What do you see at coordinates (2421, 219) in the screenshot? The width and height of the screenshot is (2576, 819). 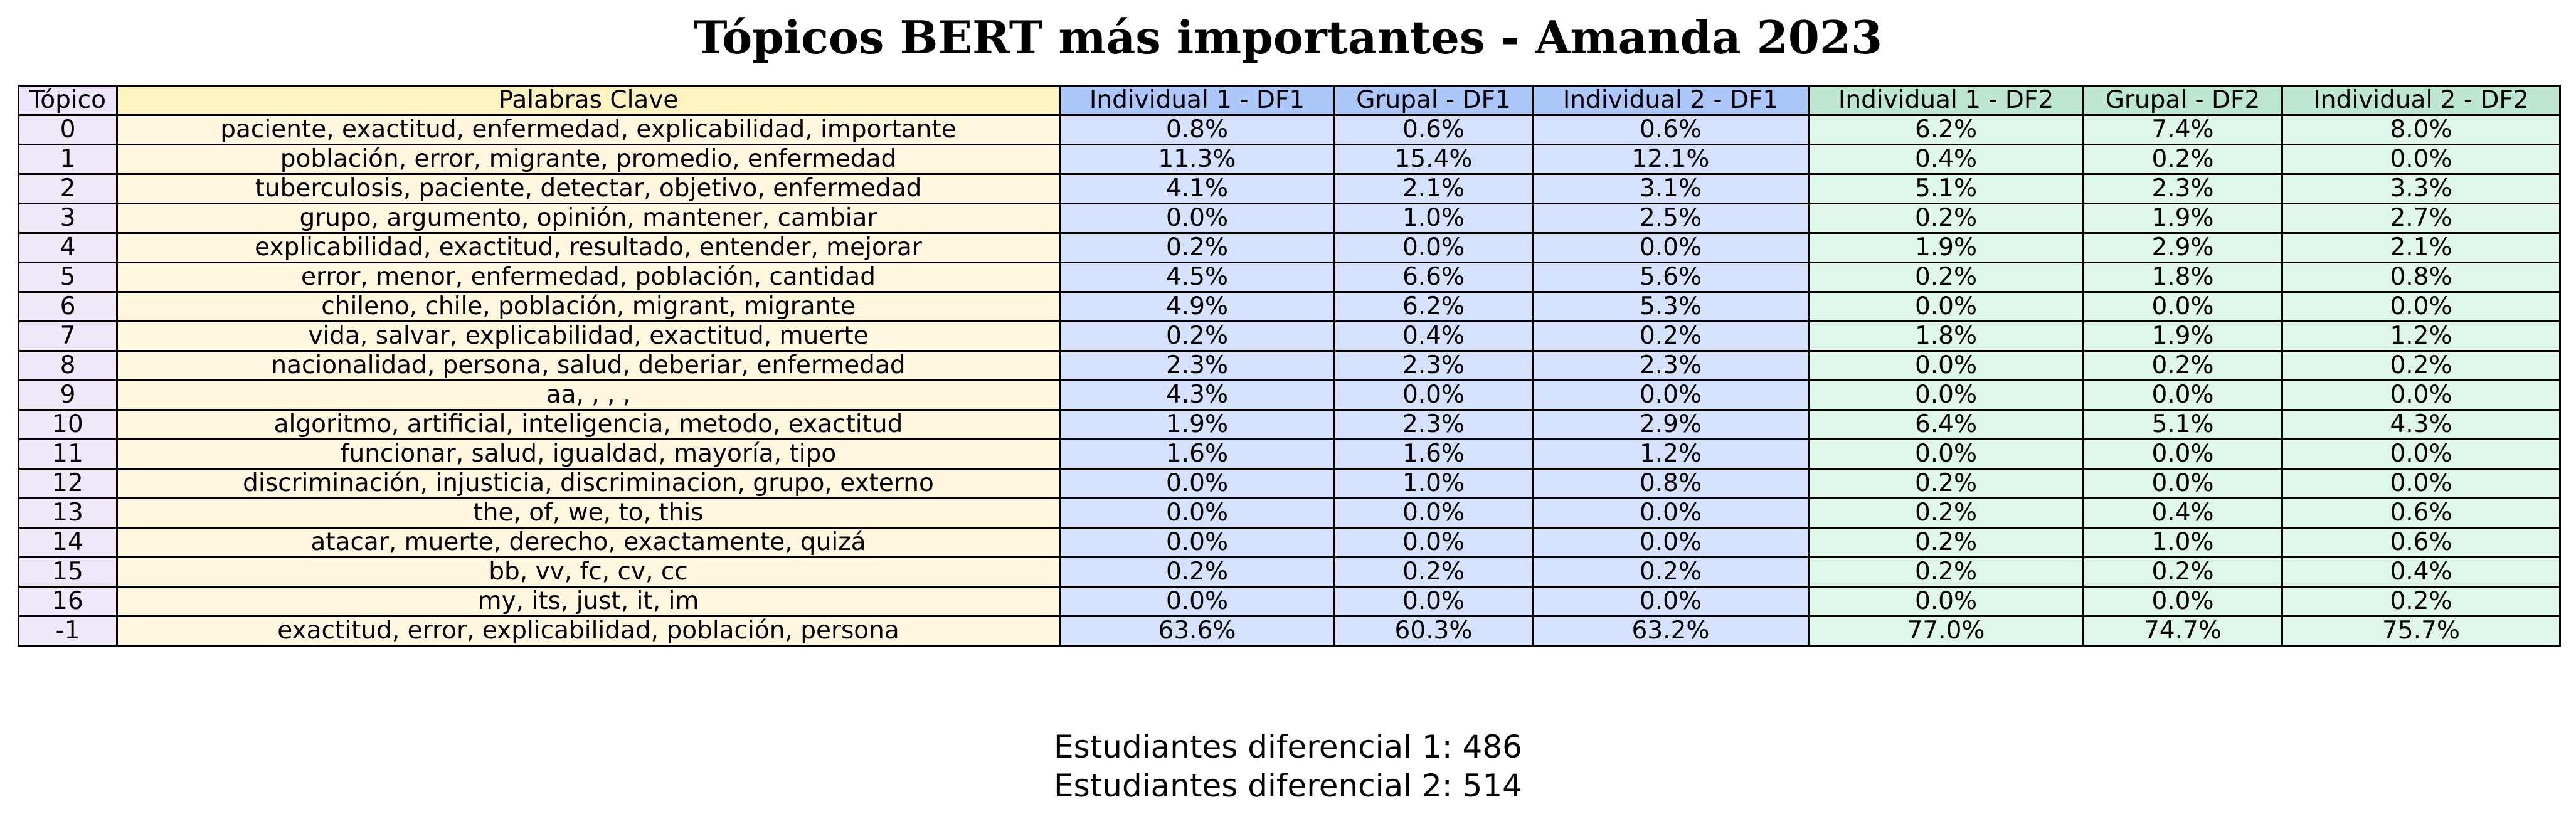 I see `percentage-cell: 2.7%` at bounding box center [2421, 219].